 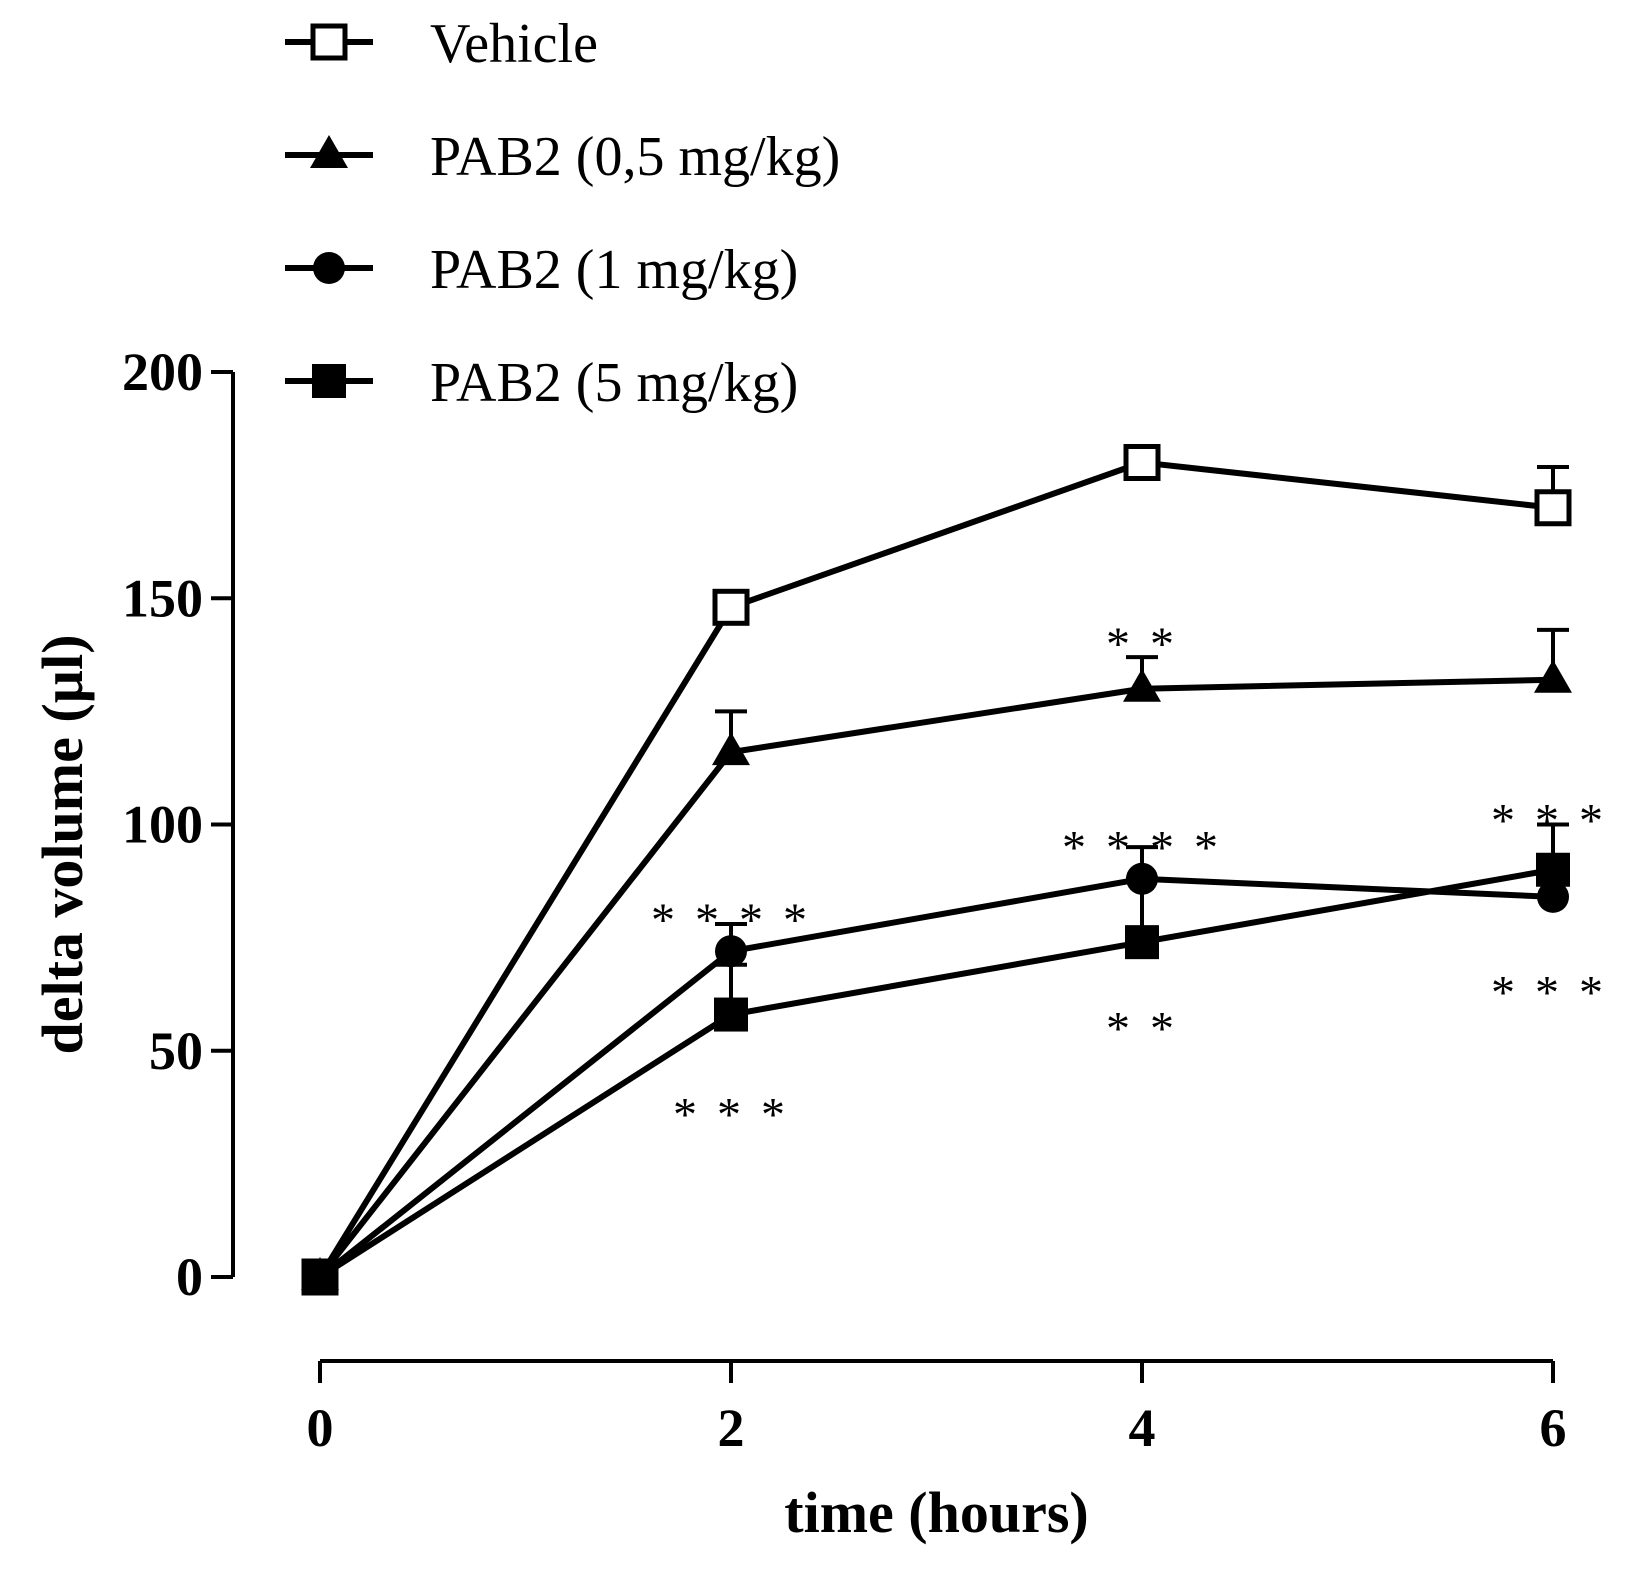 What do you see at coordinates (162, 598) in the screenshot?
I see `y-tick-label: 150` at bounding box center [162, 598].